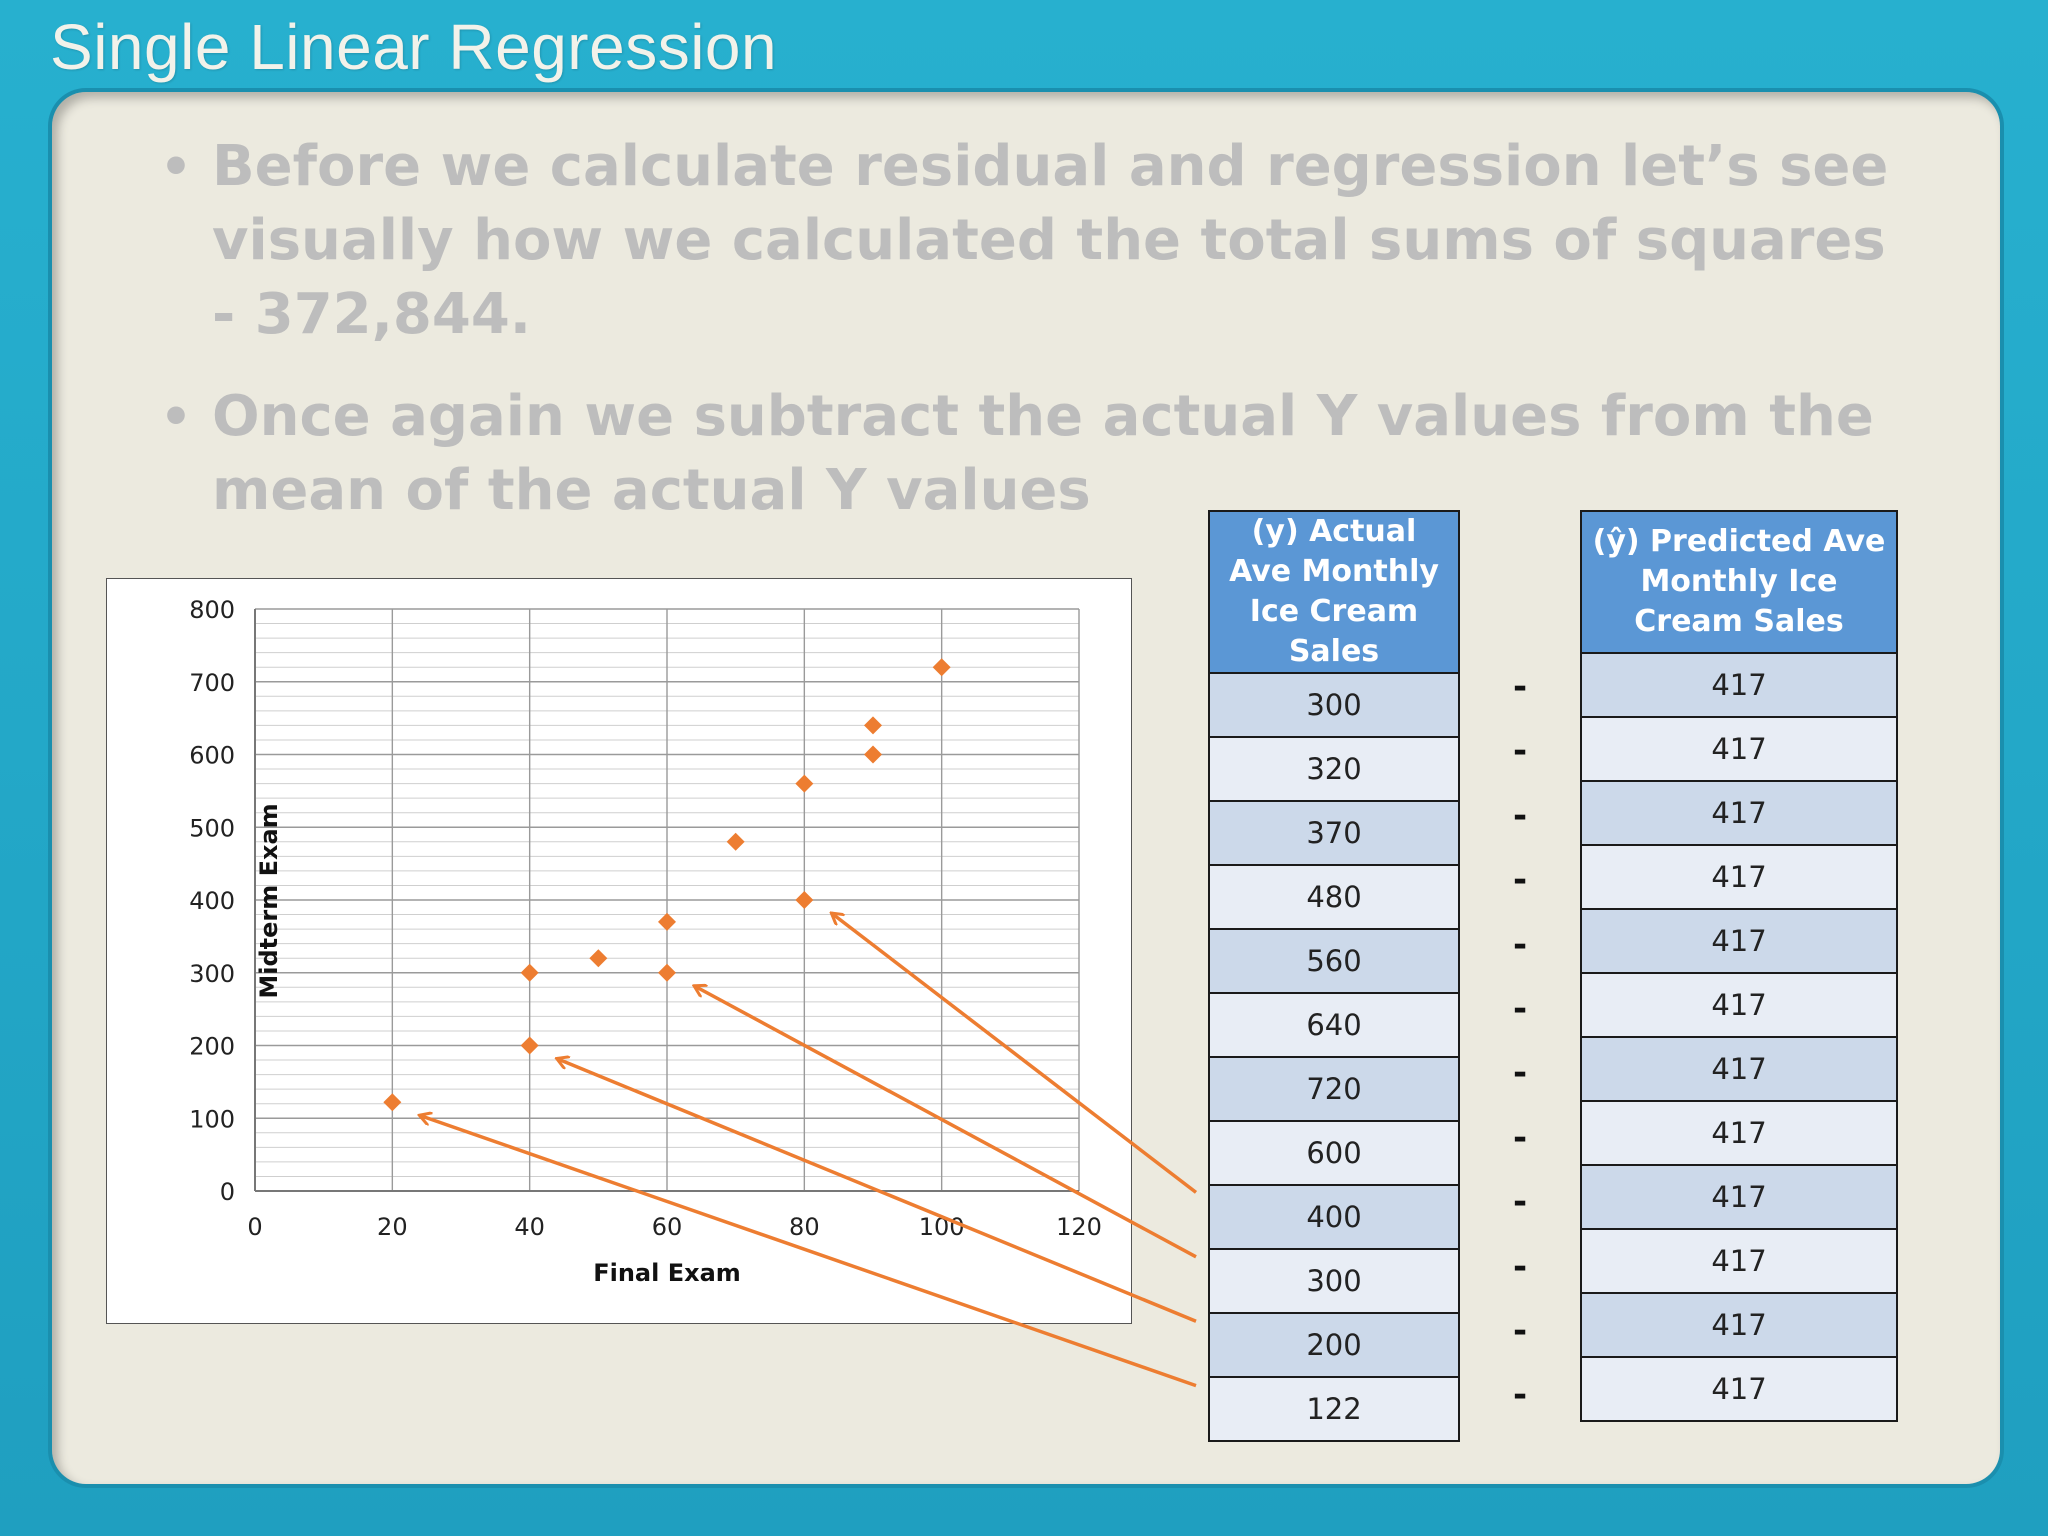  I want to click on actual-sales-cell: 600, so click(1334, 1153).